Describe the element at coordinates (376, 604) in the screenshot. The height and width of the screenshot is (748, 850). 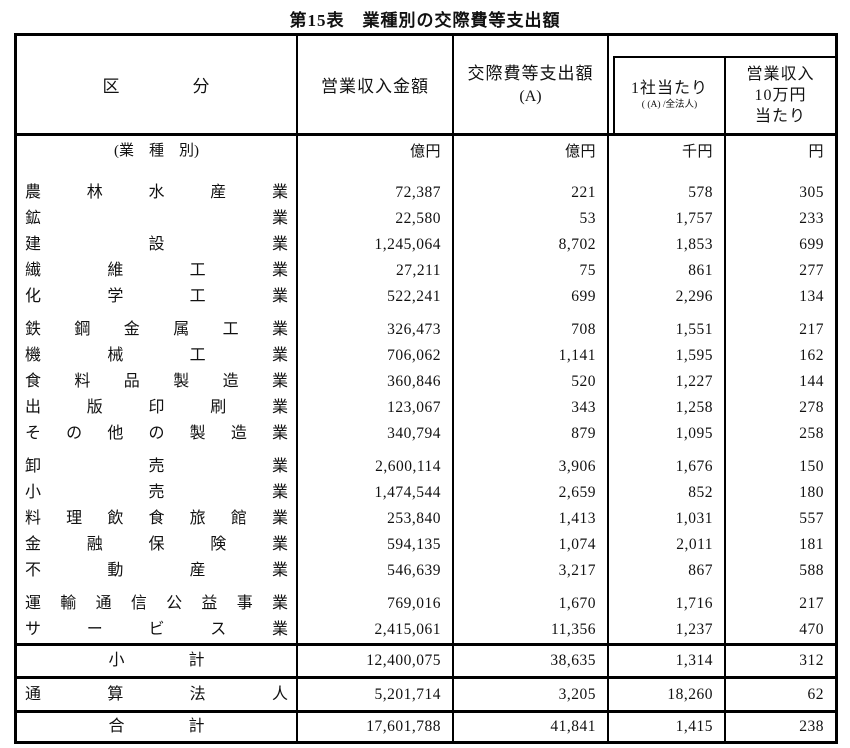
I see `value-operating-revenue: 769,016` at that location.